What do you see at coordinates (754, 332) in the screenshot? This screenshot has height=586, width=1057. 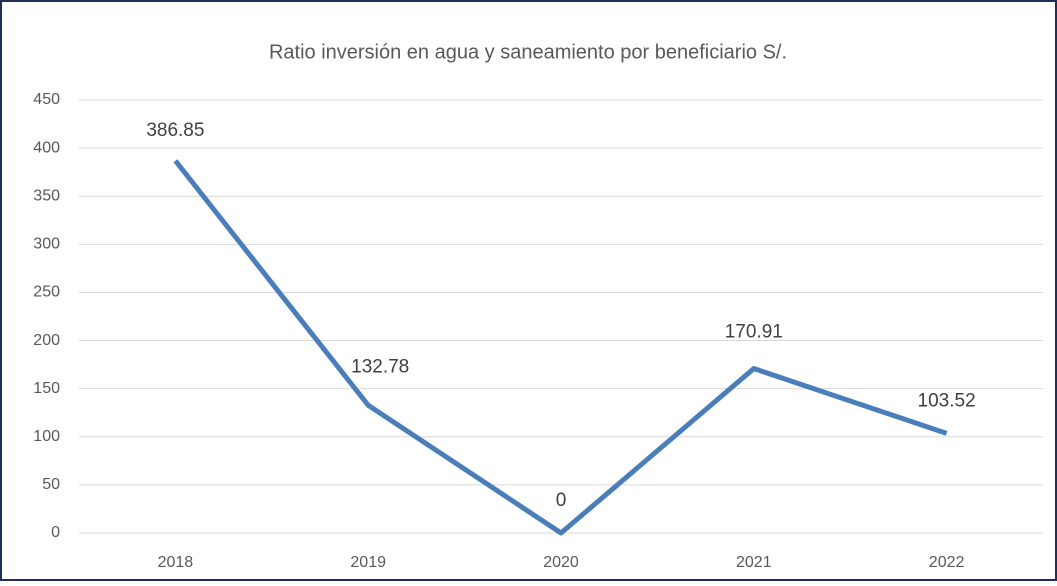 I see `data-label: 170.91` at bounding box center [754, 332].